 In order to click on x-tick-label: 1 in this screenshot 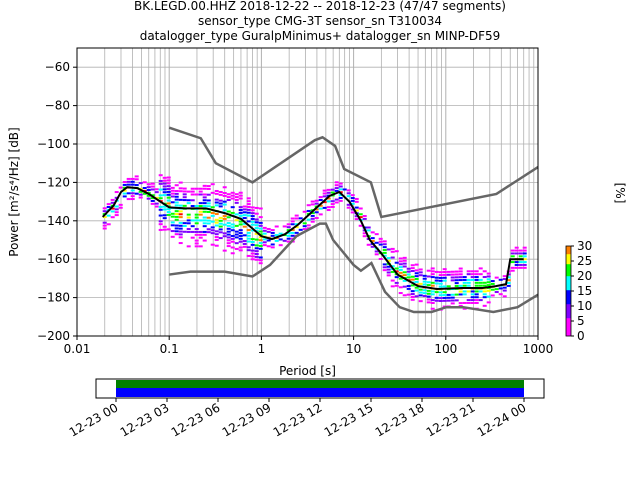, I will do `click(262, 349)`.